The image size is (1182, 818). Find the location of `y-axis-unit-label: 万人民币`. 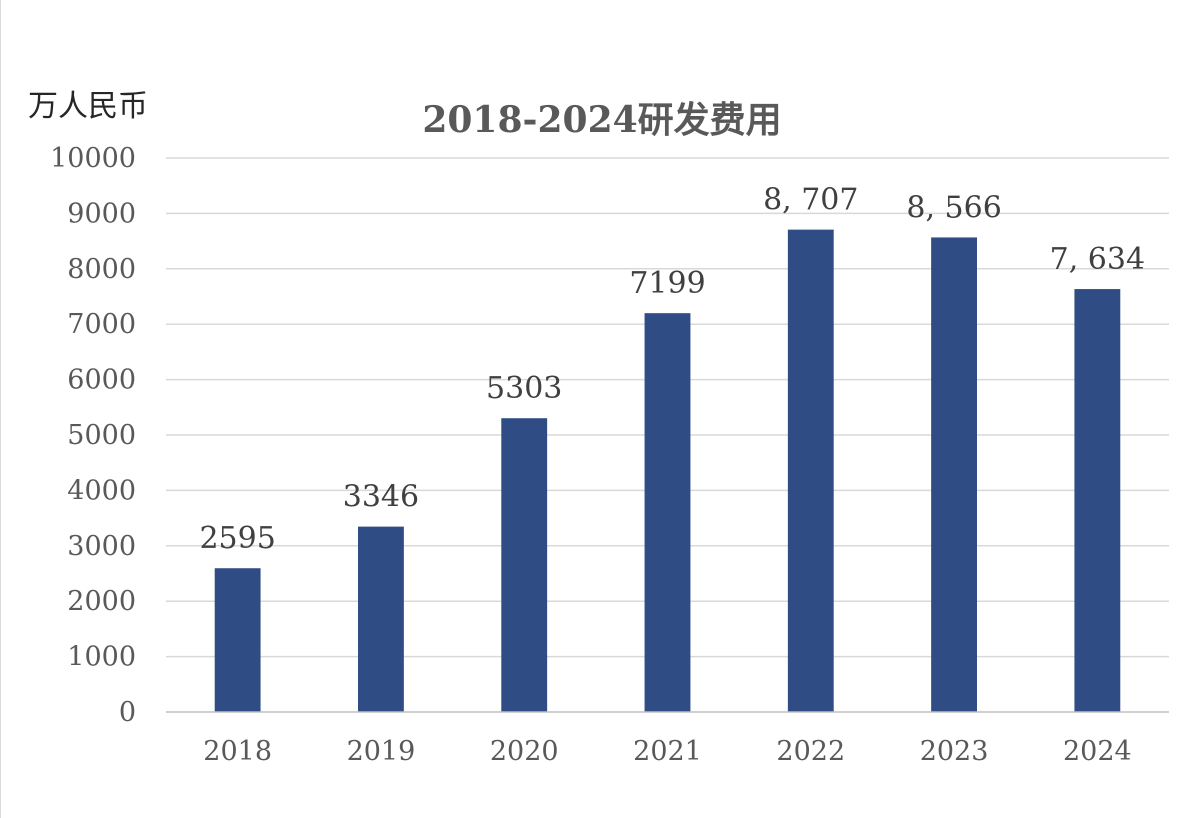

y-axis-unit-label: 万人民币 is located at coordinates (88, 106).